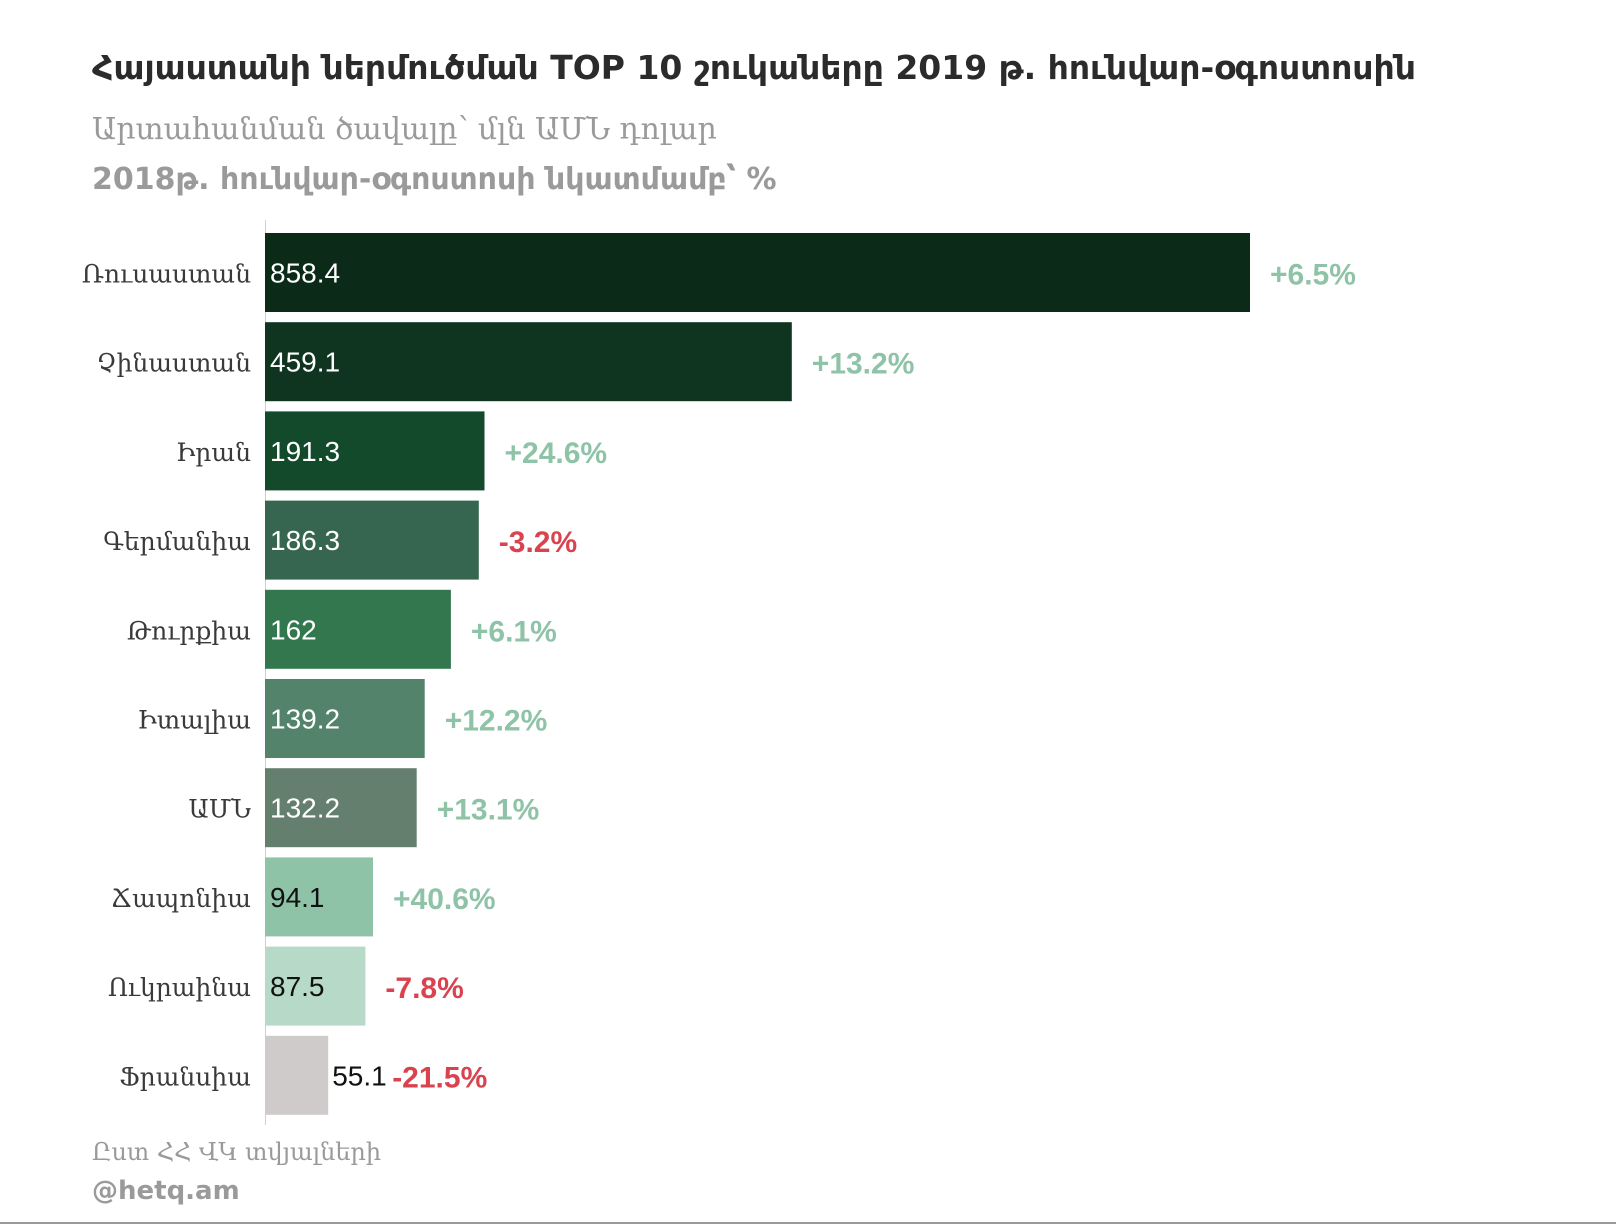  I want to click on credit: @hetq.am, so click(166, 1191).